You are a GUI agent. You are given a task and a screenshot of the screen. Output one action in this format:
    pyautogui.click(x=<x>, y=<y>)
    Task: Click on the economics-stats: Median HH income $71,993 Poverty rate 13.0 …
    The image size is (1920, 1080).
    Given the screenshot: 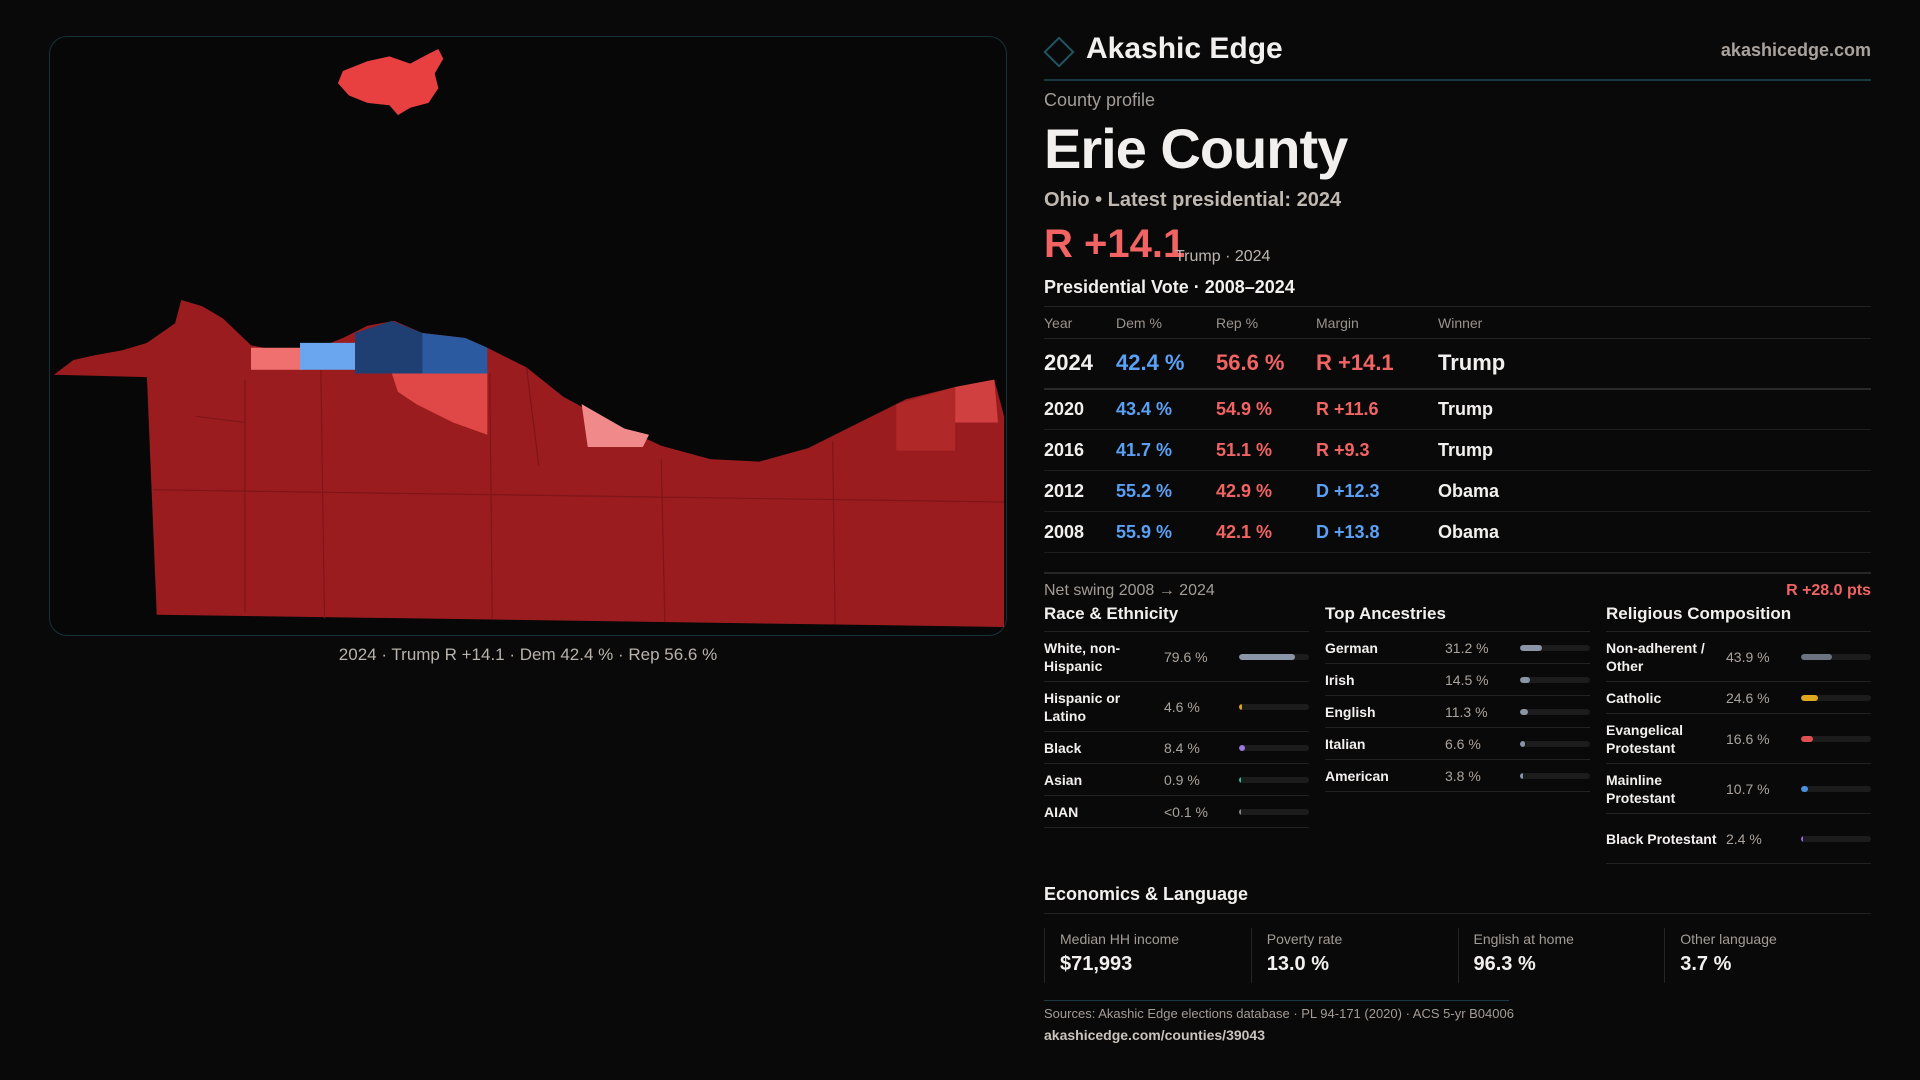 What is the action you would take?
    pyautogui.click(x=1457, y=955)
    